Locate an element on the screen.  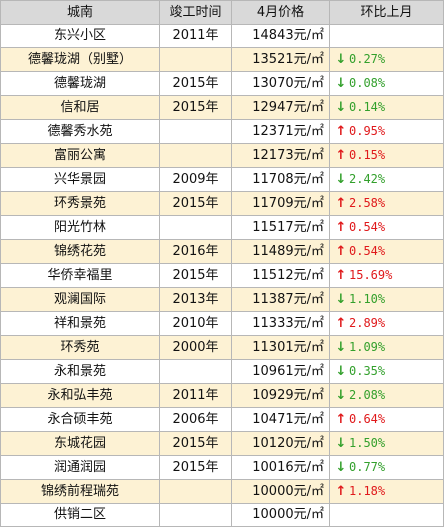
month-change-cell: ↑ 0.54% is located at coordinates (386, 227).